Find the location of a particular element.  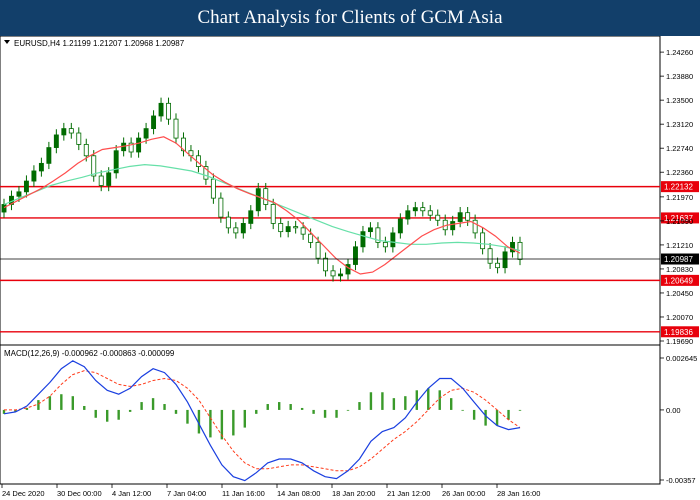

time-tick-label: 4 Jan 12:00 is located at coordinates (131, 493).